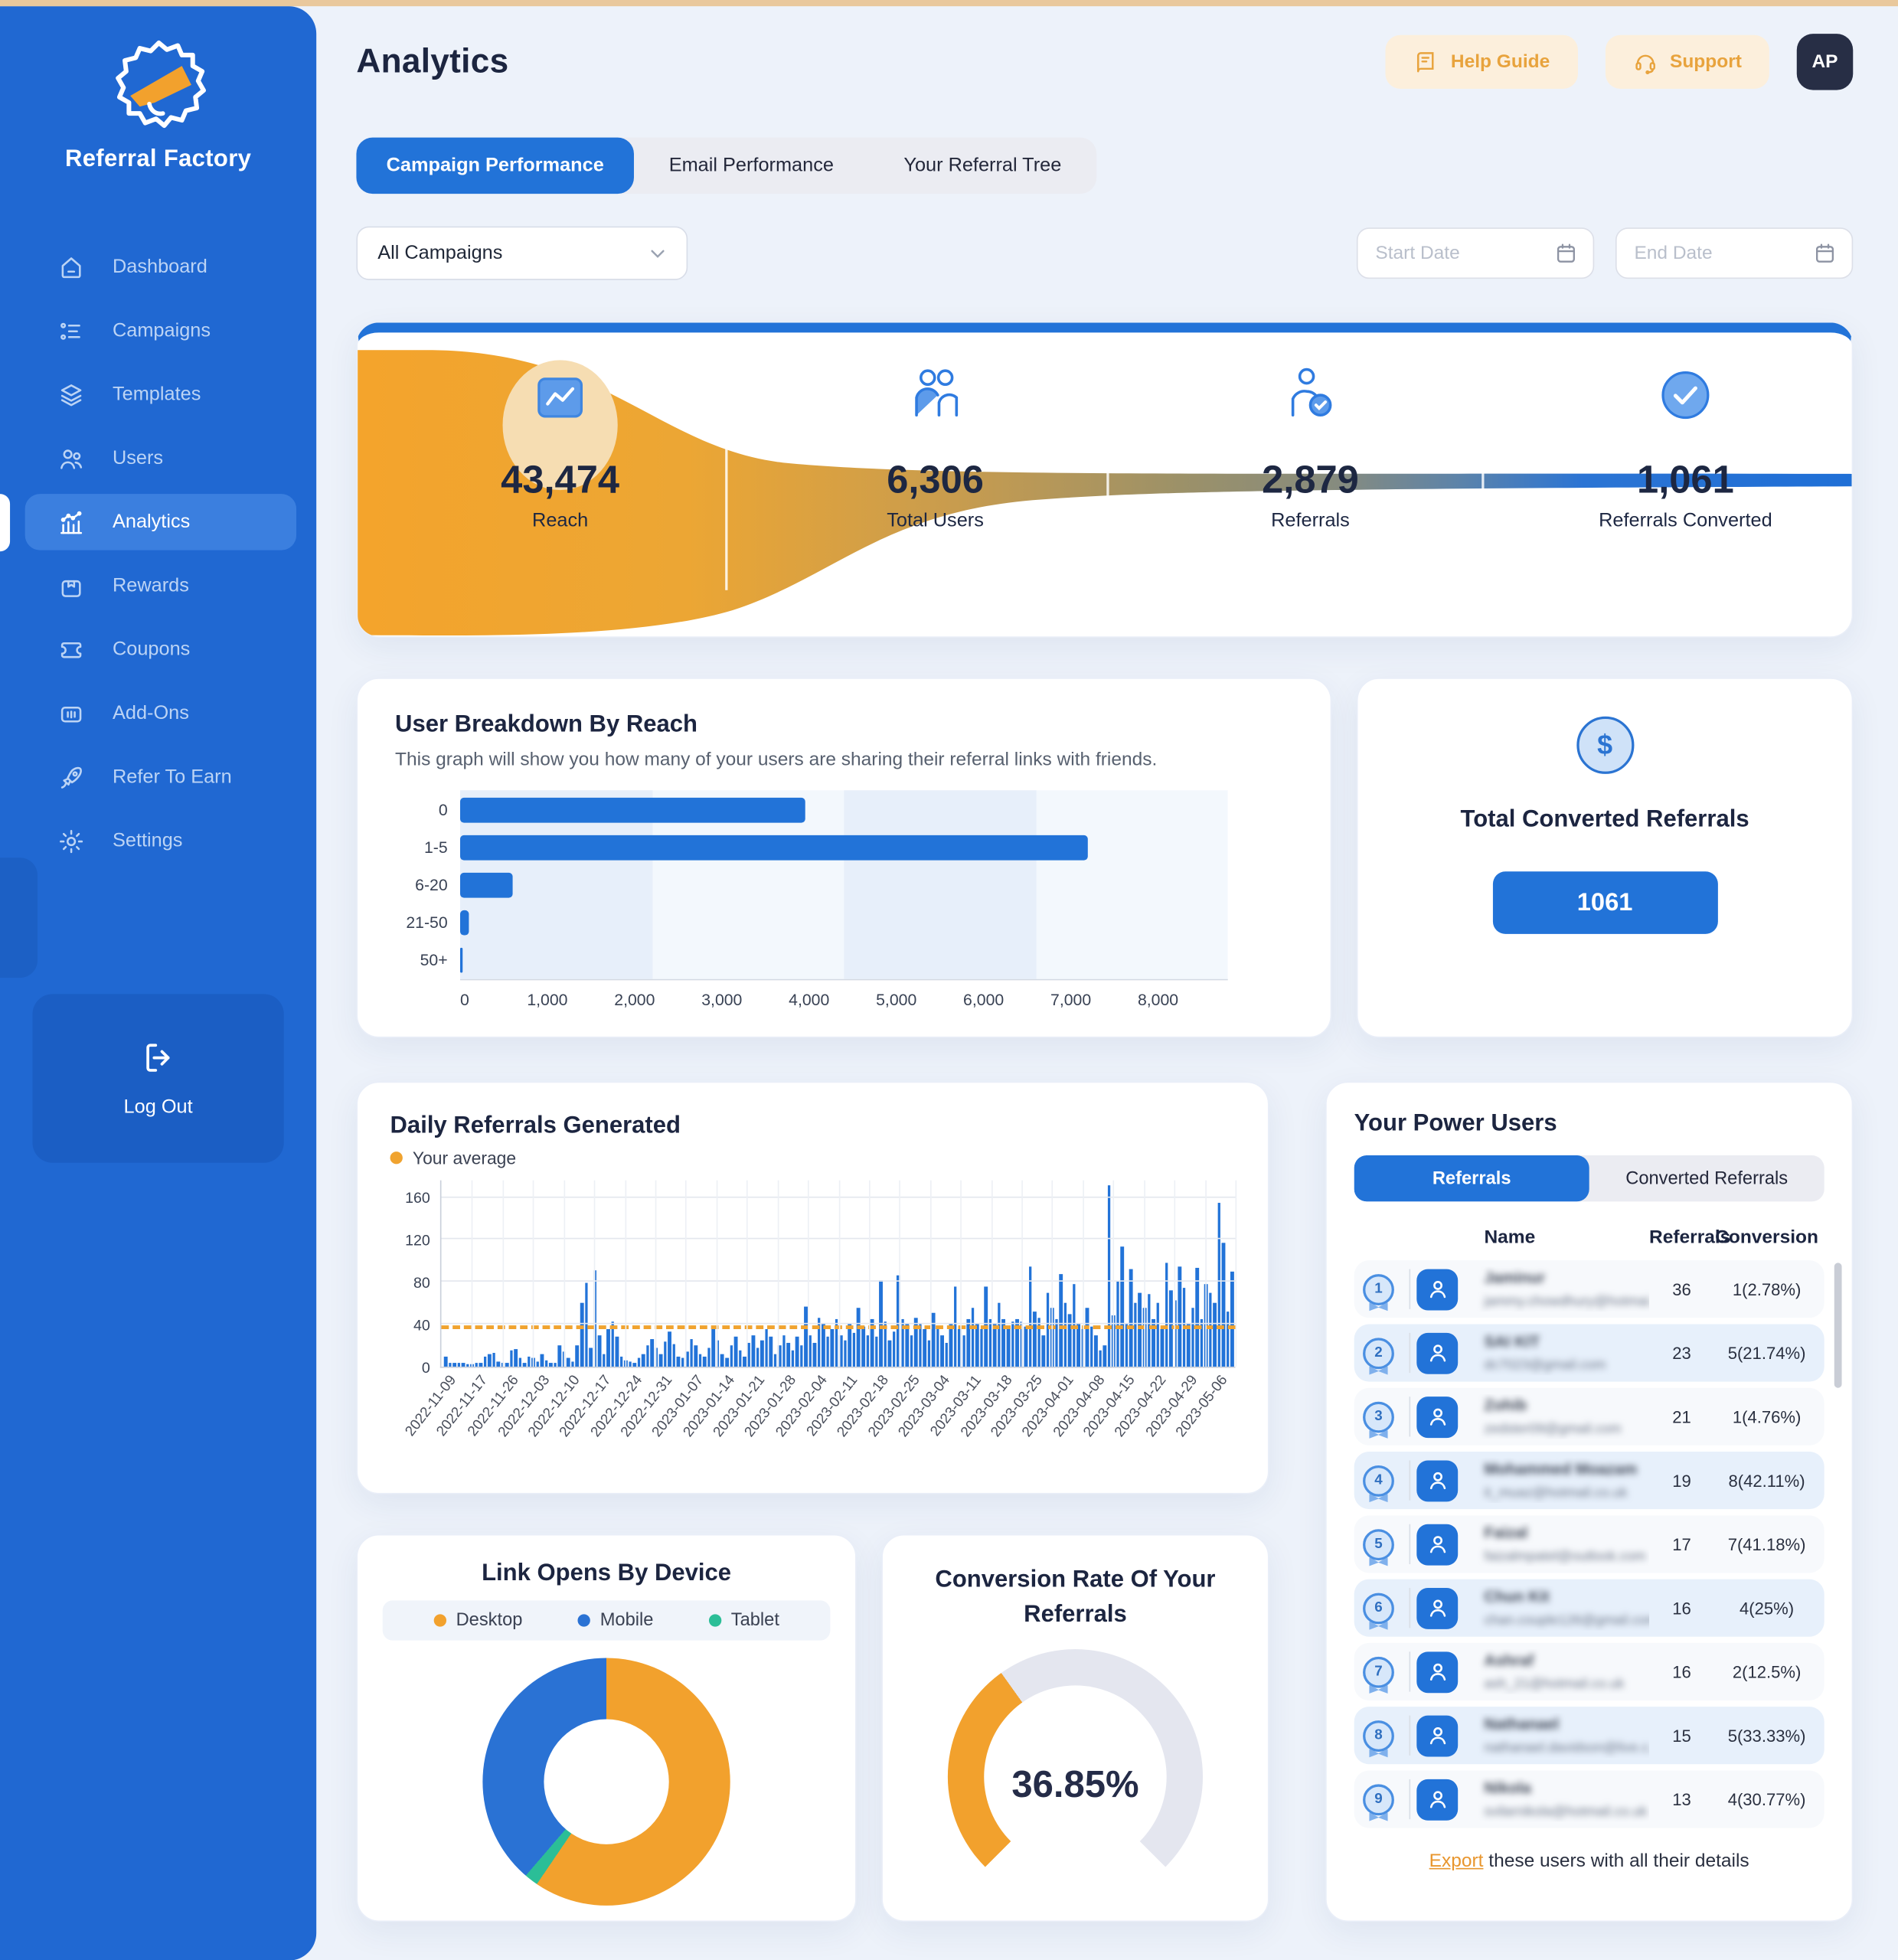 Image resolution: width=1898 pixels, height=1960 pixels. I want to click on legend-dot, so click(583, 1620).